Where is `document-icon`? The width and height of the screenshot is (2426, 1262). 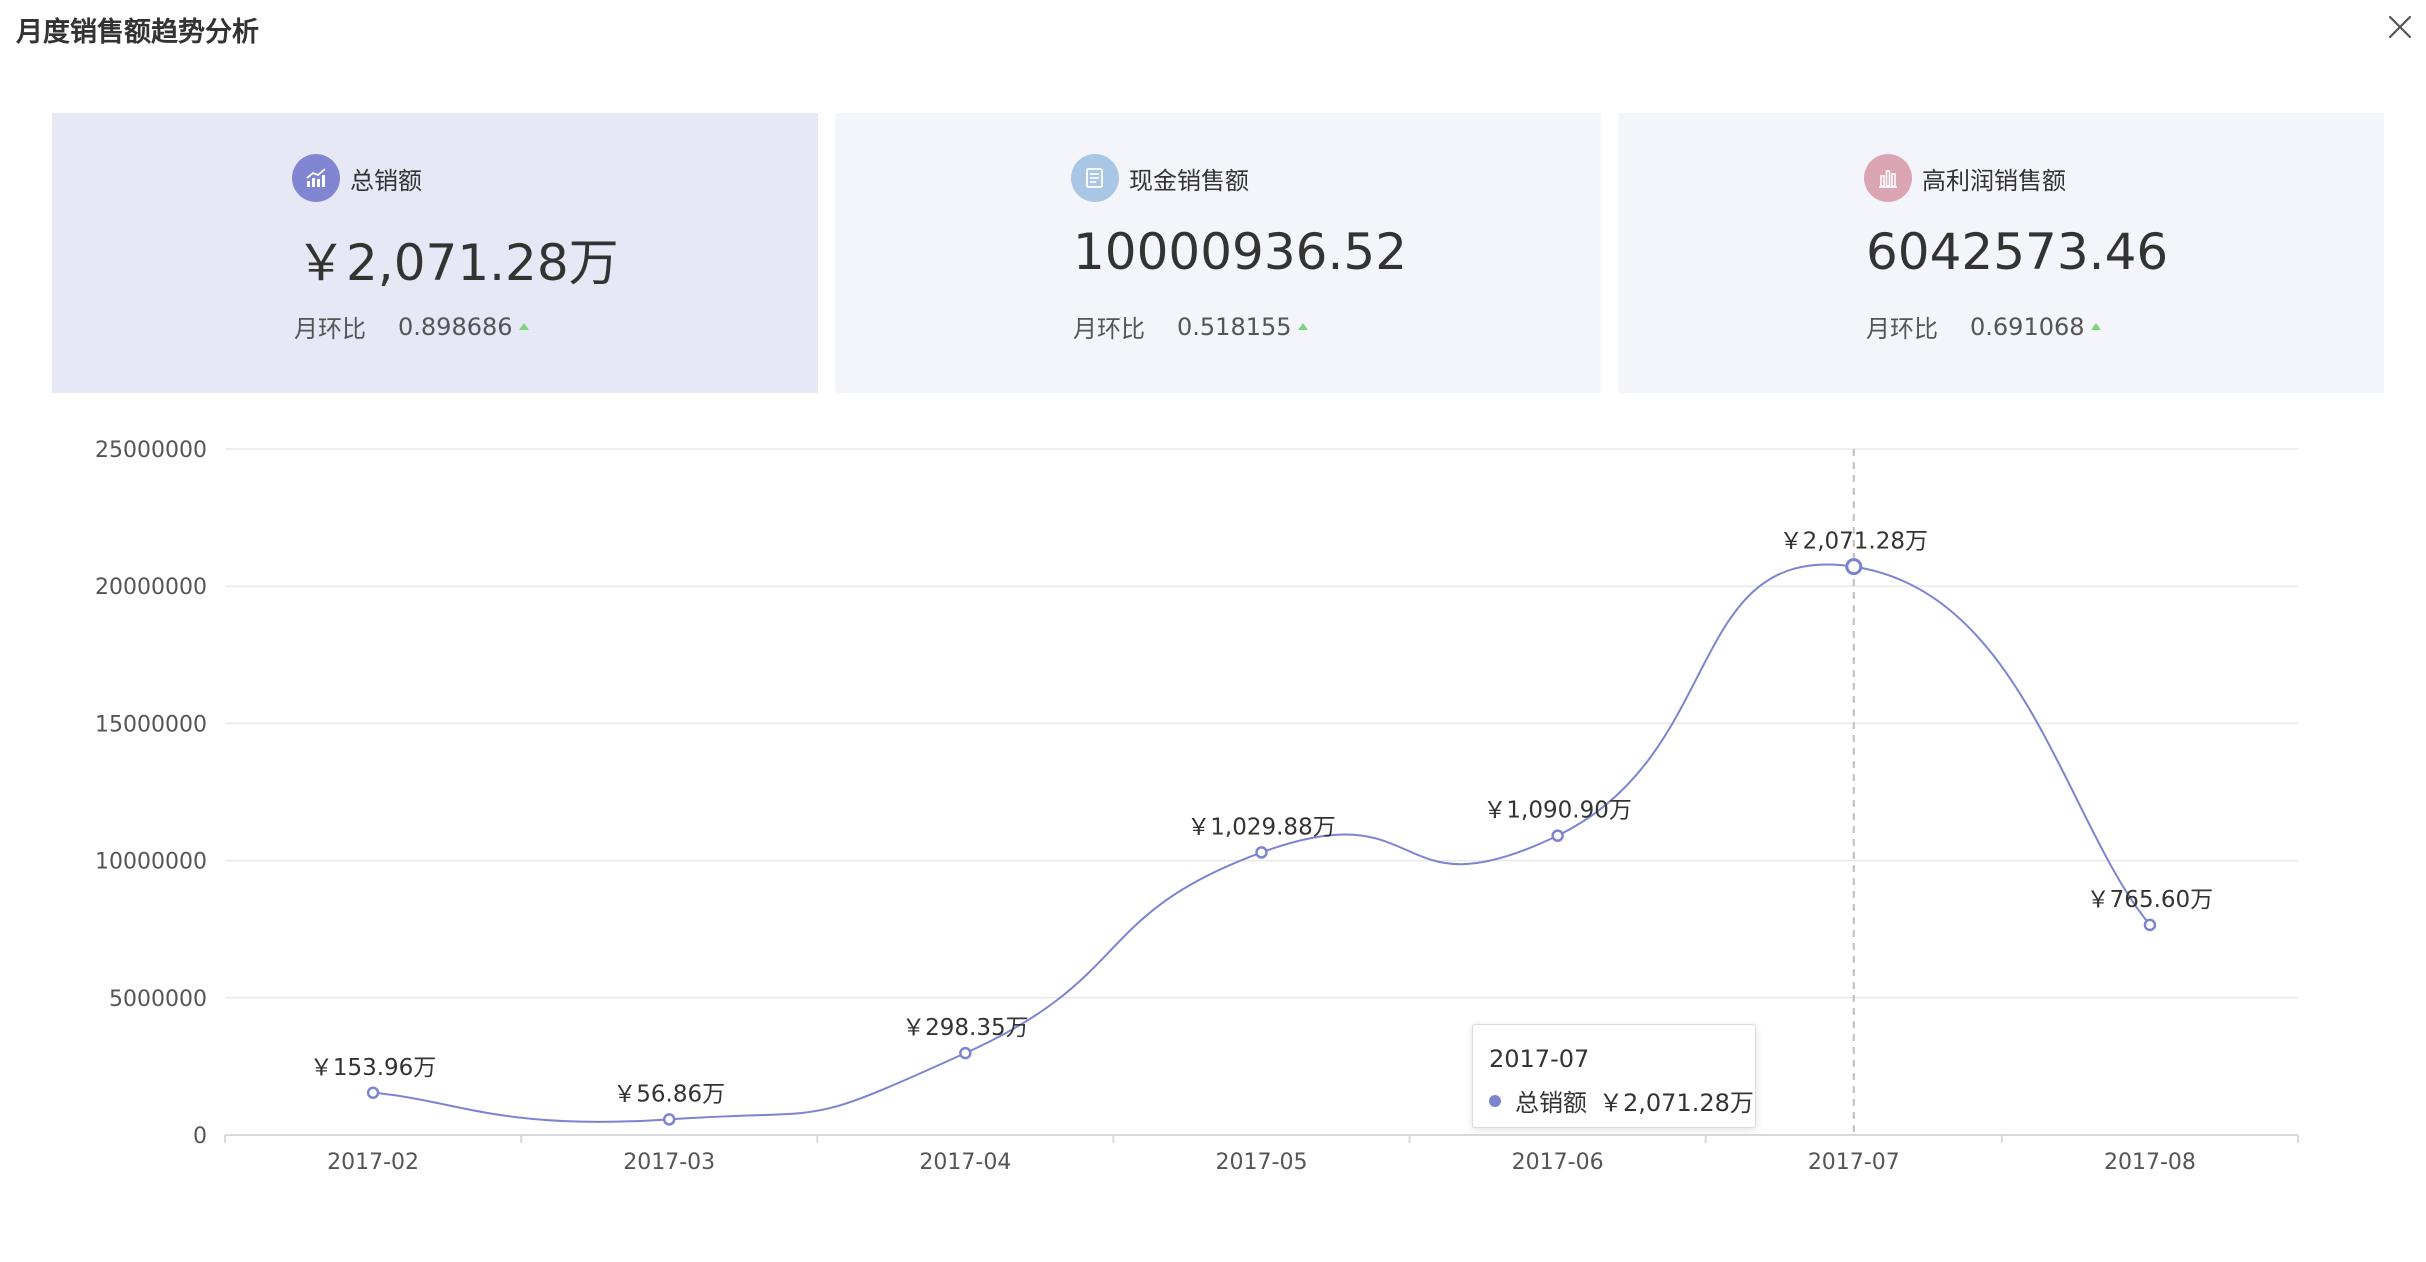 document-icon is located at coordinates (1095, 178).